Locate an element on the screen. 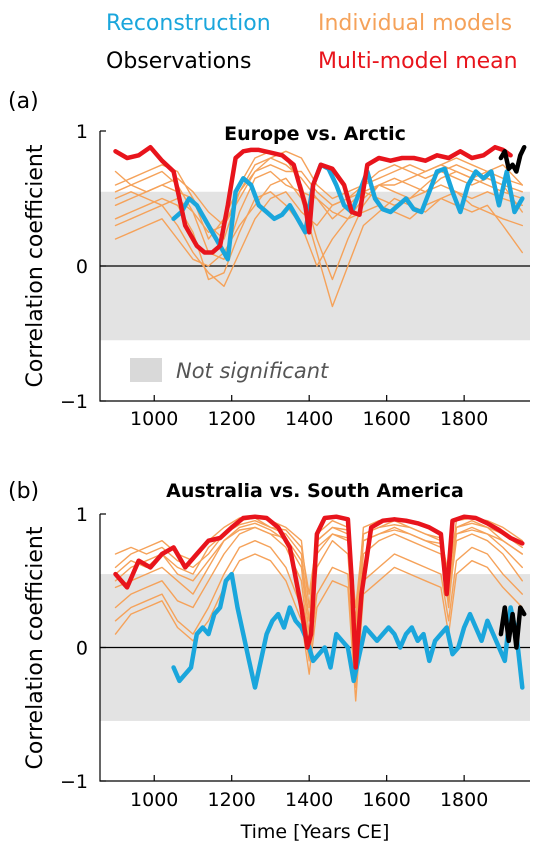  panel-title: Europe vs. Arctic is located at coordinates (315, 134).